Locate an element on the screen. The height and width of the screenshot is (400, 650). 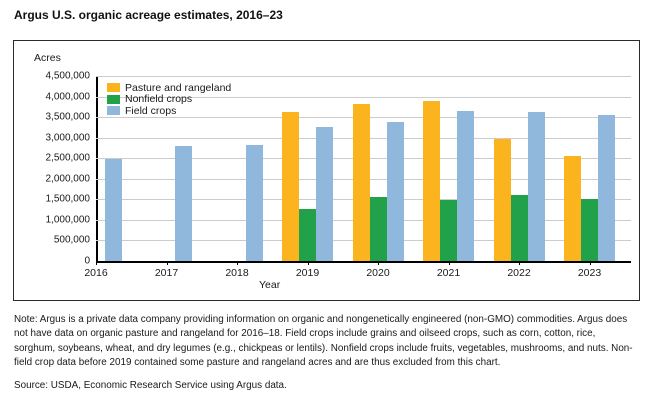
bar-pasture-and-rangeland-2023 is located at coordinates (572, 208).